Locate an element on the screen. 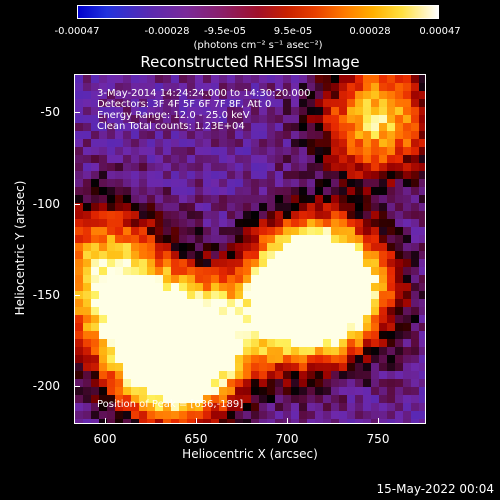  plot-timestamp: 15-May-2022 00:04 is located at coordinates (435, 489).